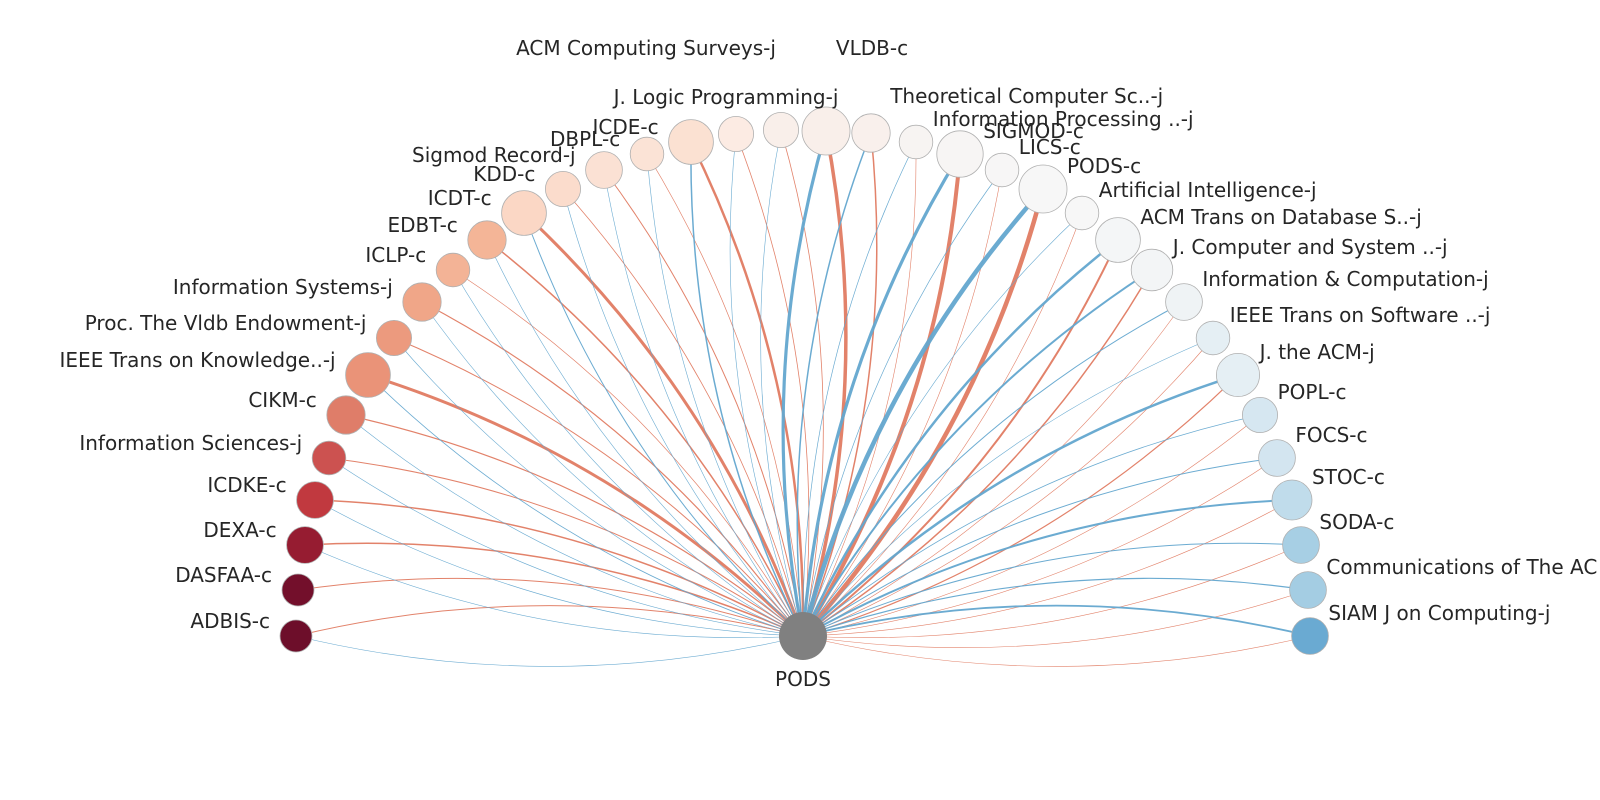  Describe the element at coordinates (226, 323) in the screenshot. I see `venue-label-7: Proc. The Vldb Endowment-j` at that location.